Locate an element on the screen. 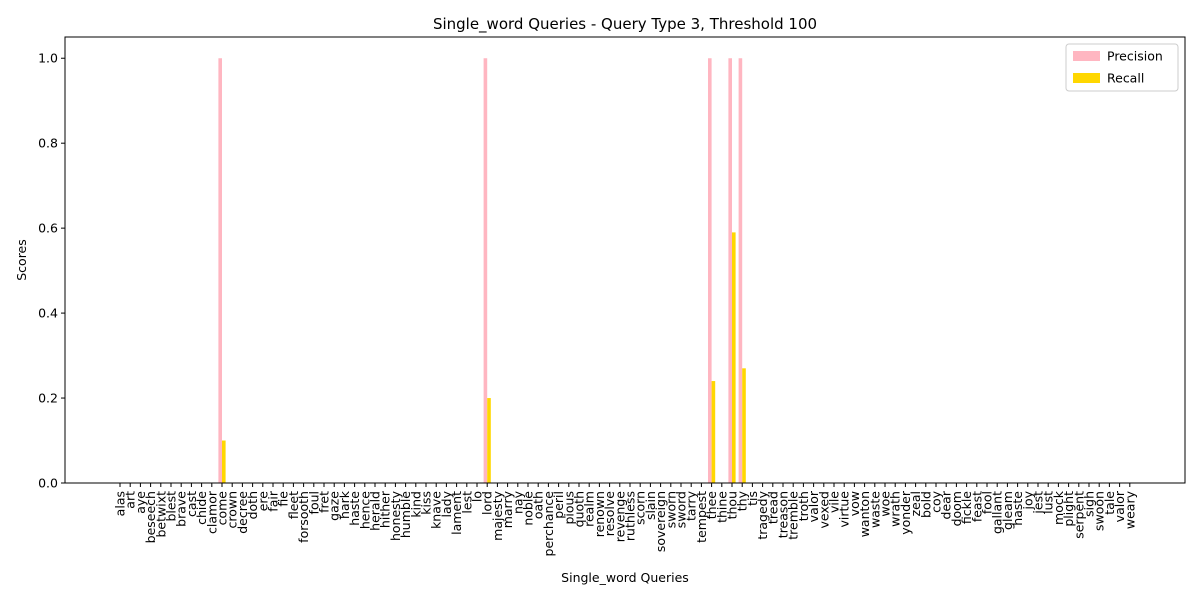 Image resolution: width=1200 pixels, height=604 pixels. x-tick-label: blest is located at coordinates (171, 506).